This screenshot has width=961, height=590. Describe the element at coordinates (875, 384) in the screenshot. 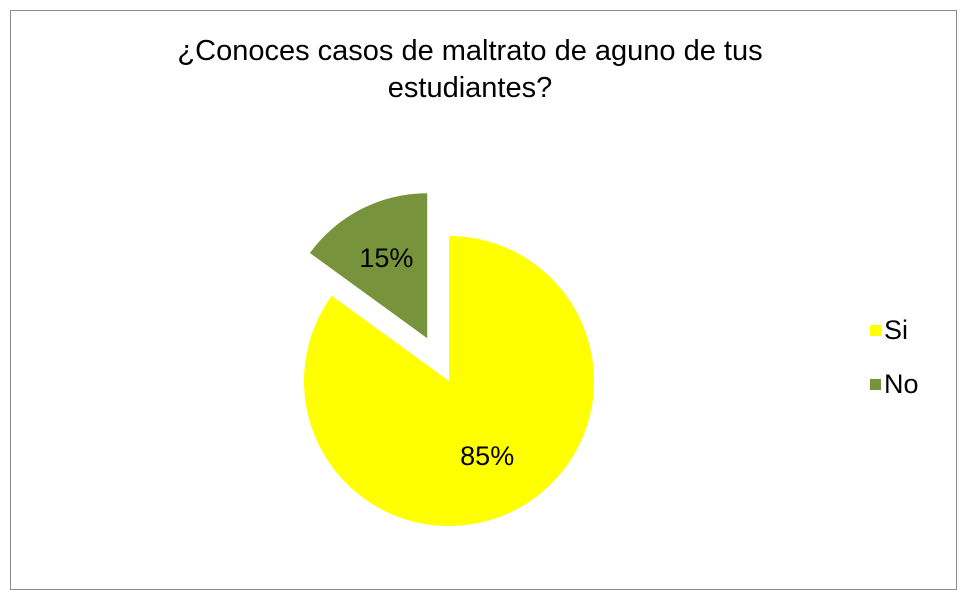

I see `legend-swatch-no` at that location.